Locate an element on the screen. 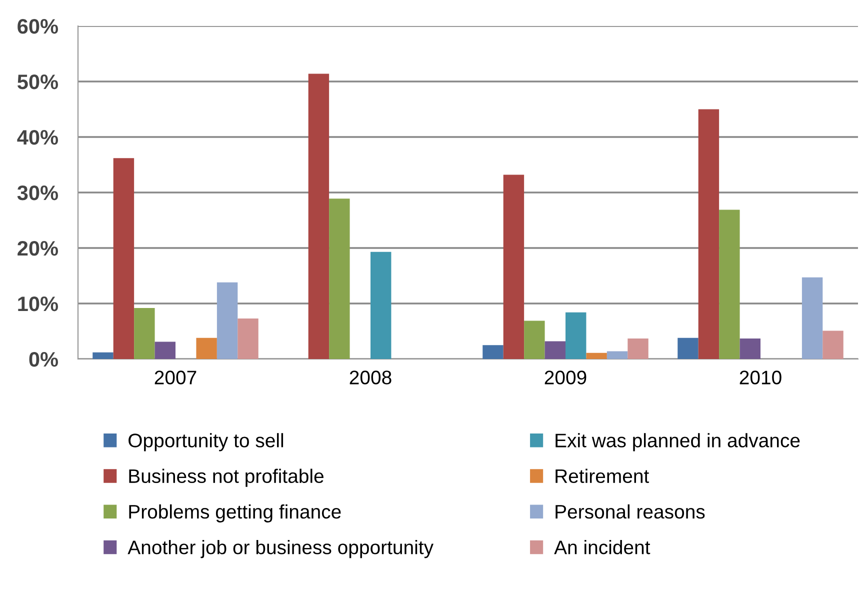 The height and width of the screenshot is (591, 861). x-tick-label: 2008 is located at coordinates (371, 377).